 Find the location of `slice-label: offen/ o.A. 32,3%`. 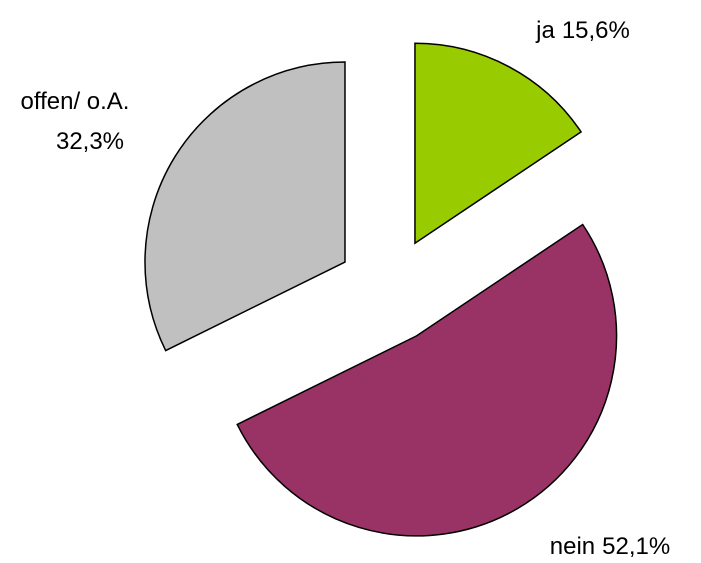

slice-label: offen/ o.A. 32,3% is located at coordinates (75, 121).